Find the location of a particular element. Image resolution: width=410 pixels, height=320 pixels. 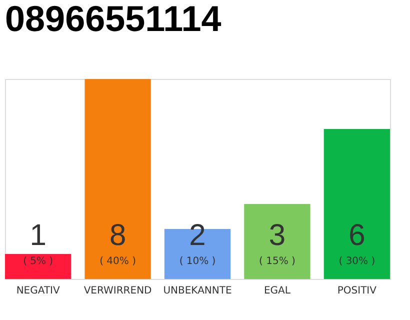

annotation: ( 40% ) is located at coordinates (118, 261).